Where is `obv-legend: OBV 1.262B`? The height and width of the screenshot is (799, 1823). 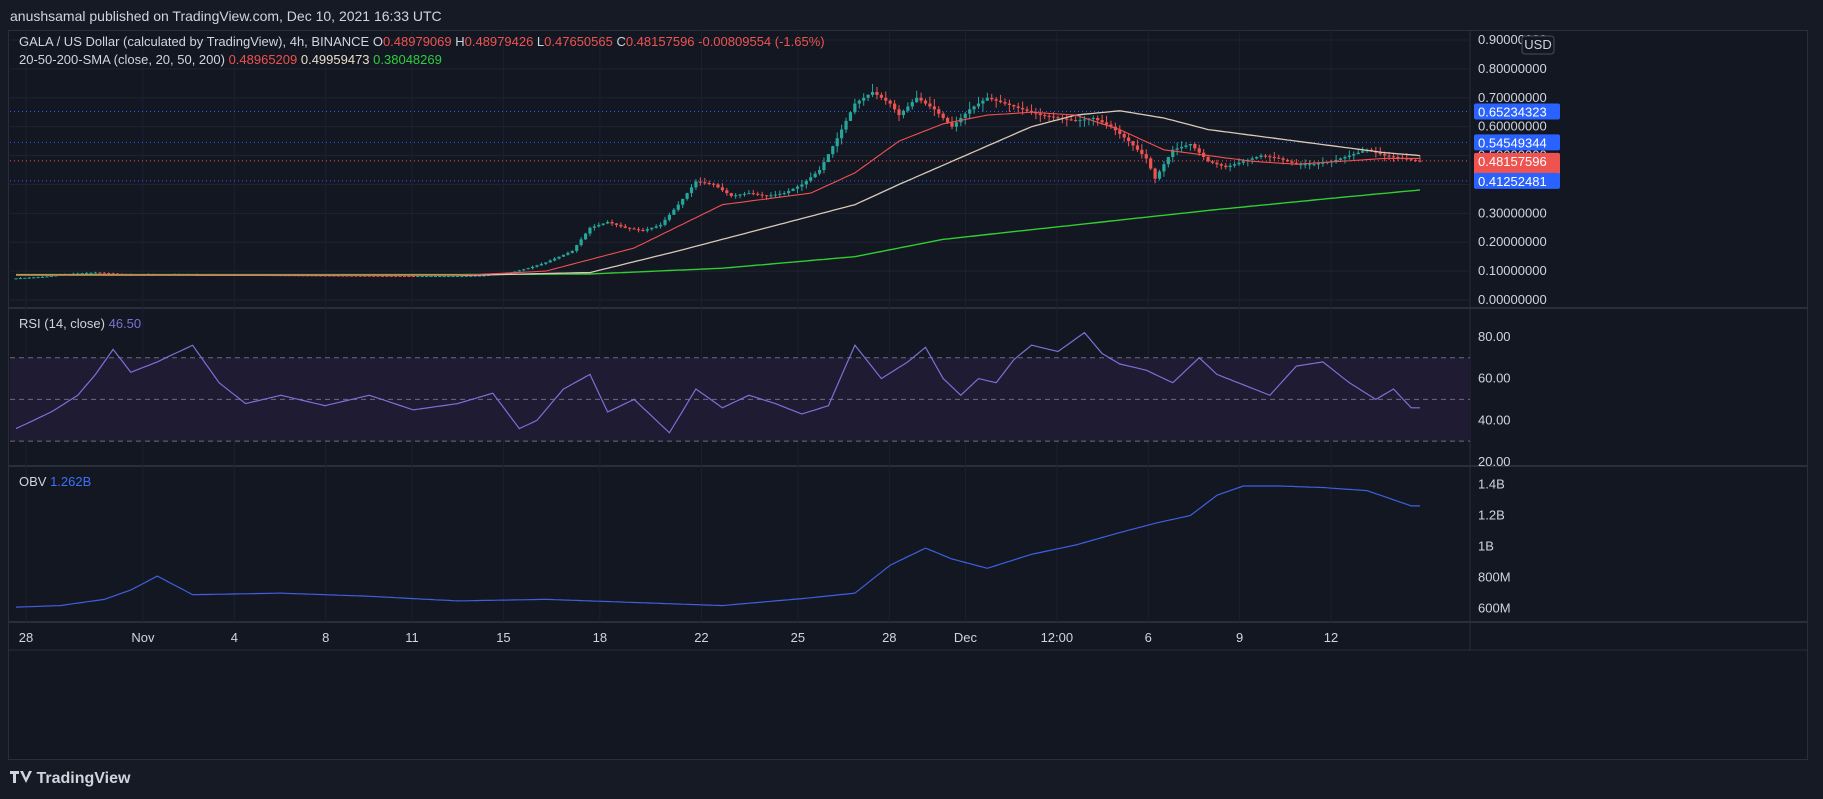
obv-legend: OBV 1.262B is located at coordinates (55, 481).